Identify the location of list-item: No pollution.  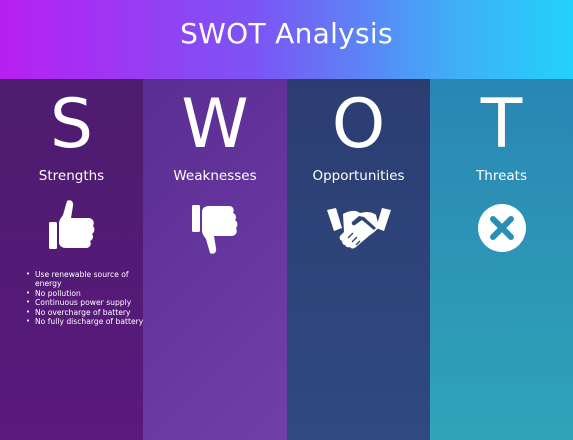
(84, 294).